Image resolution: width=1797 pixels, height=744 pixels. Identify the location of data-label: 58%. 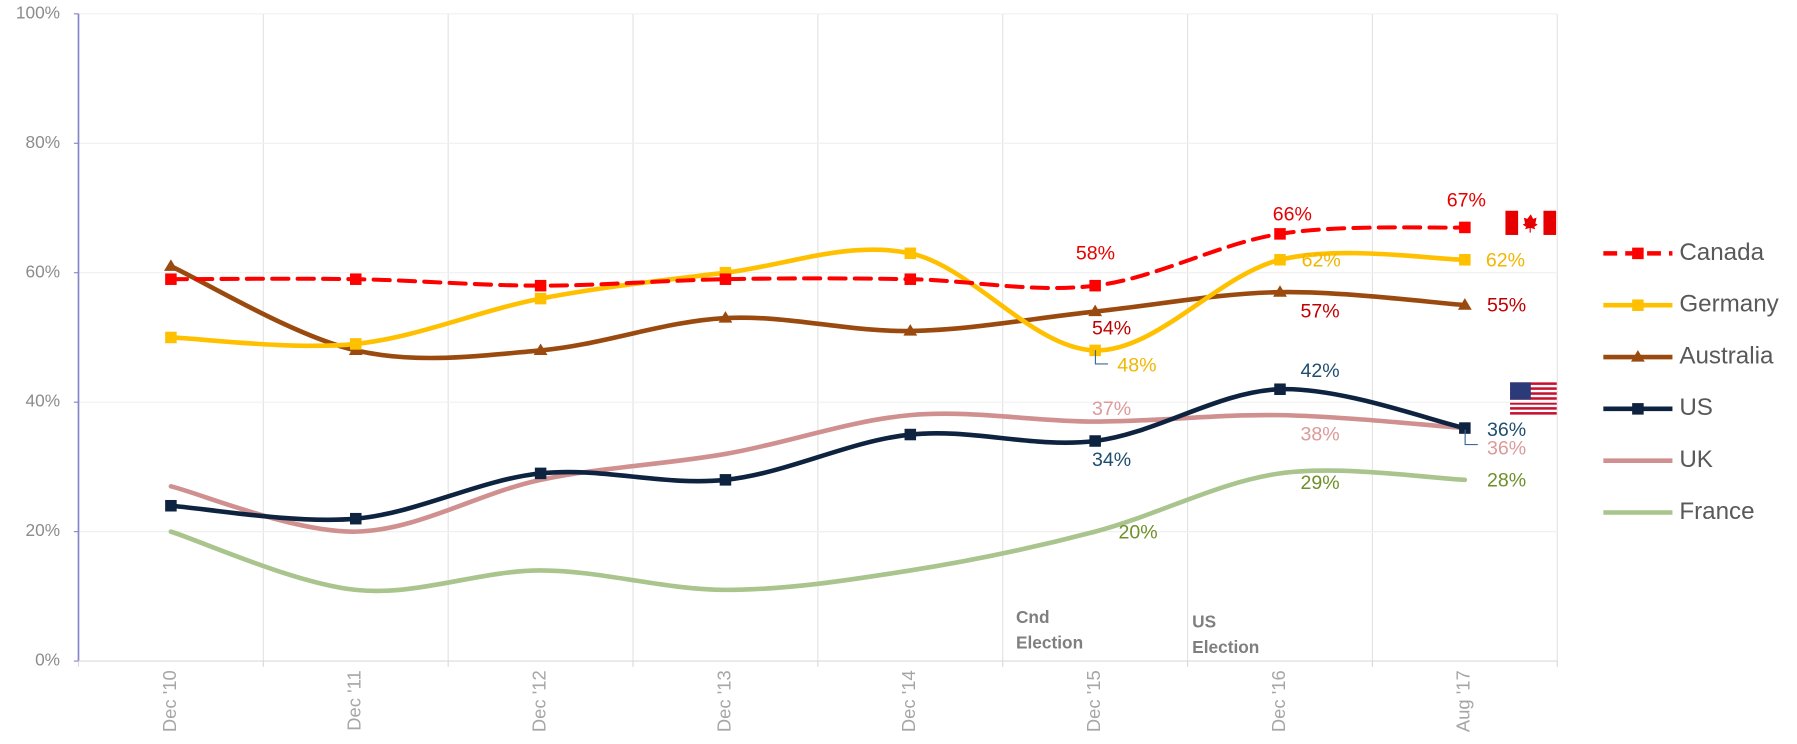
(1095, 254).